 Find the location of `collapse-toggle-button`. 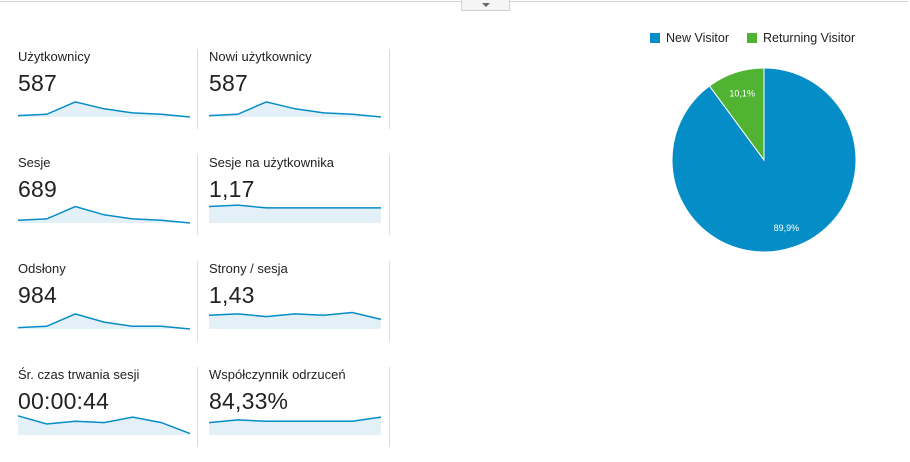

collapse-toggle-button is located at coordinates (485, 5).